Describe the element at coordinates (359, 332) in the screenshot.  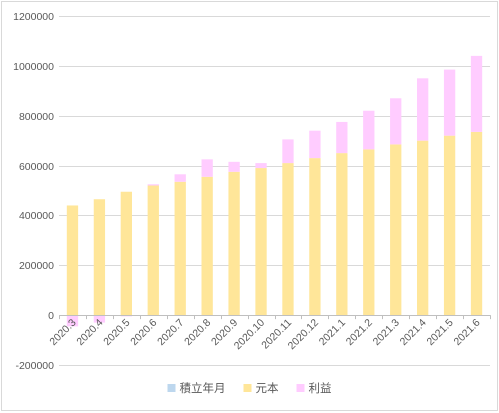
I see `x-tick-label: 2021.2` at that location.